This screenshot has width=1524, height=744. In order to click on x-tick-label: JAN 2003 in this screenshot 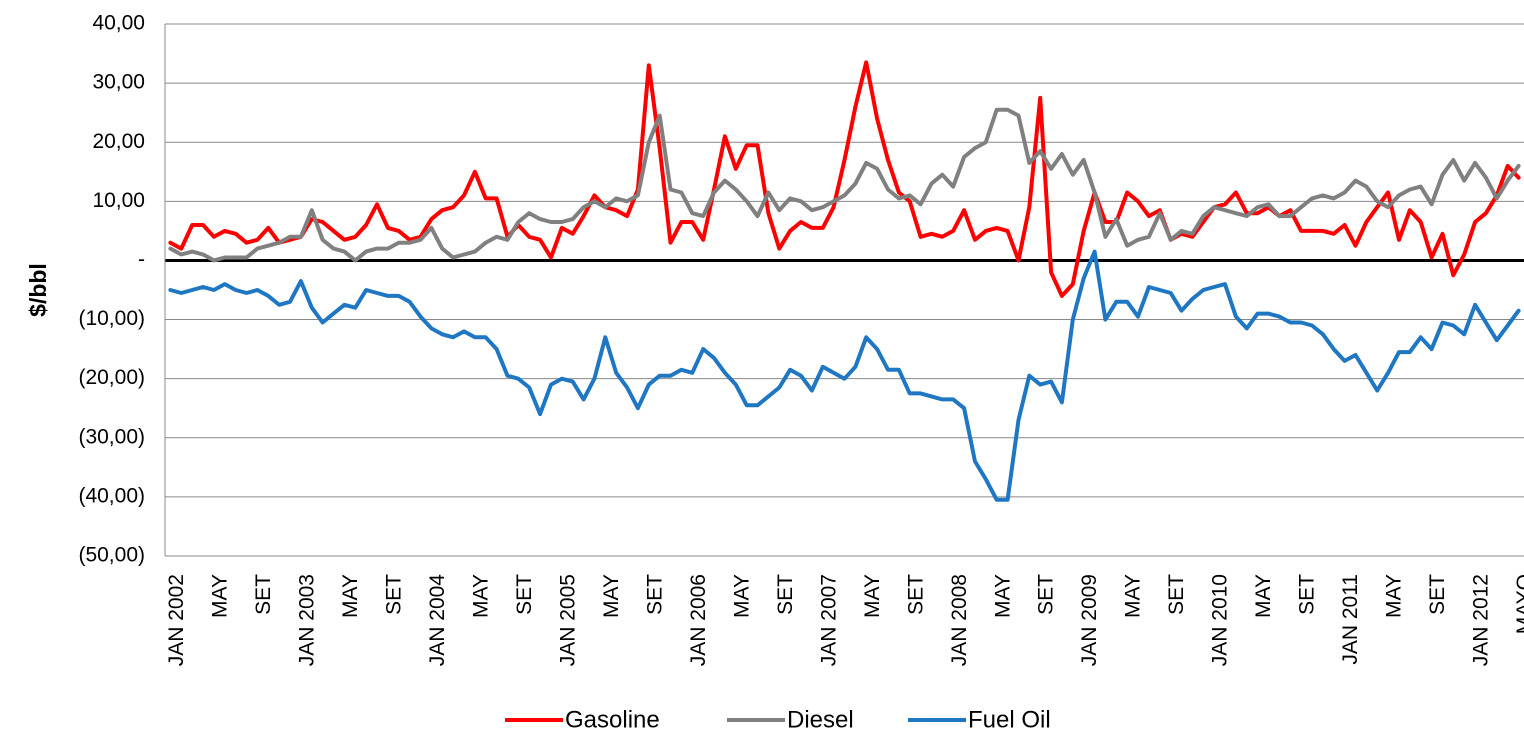, I will do `click(306, 620)`.